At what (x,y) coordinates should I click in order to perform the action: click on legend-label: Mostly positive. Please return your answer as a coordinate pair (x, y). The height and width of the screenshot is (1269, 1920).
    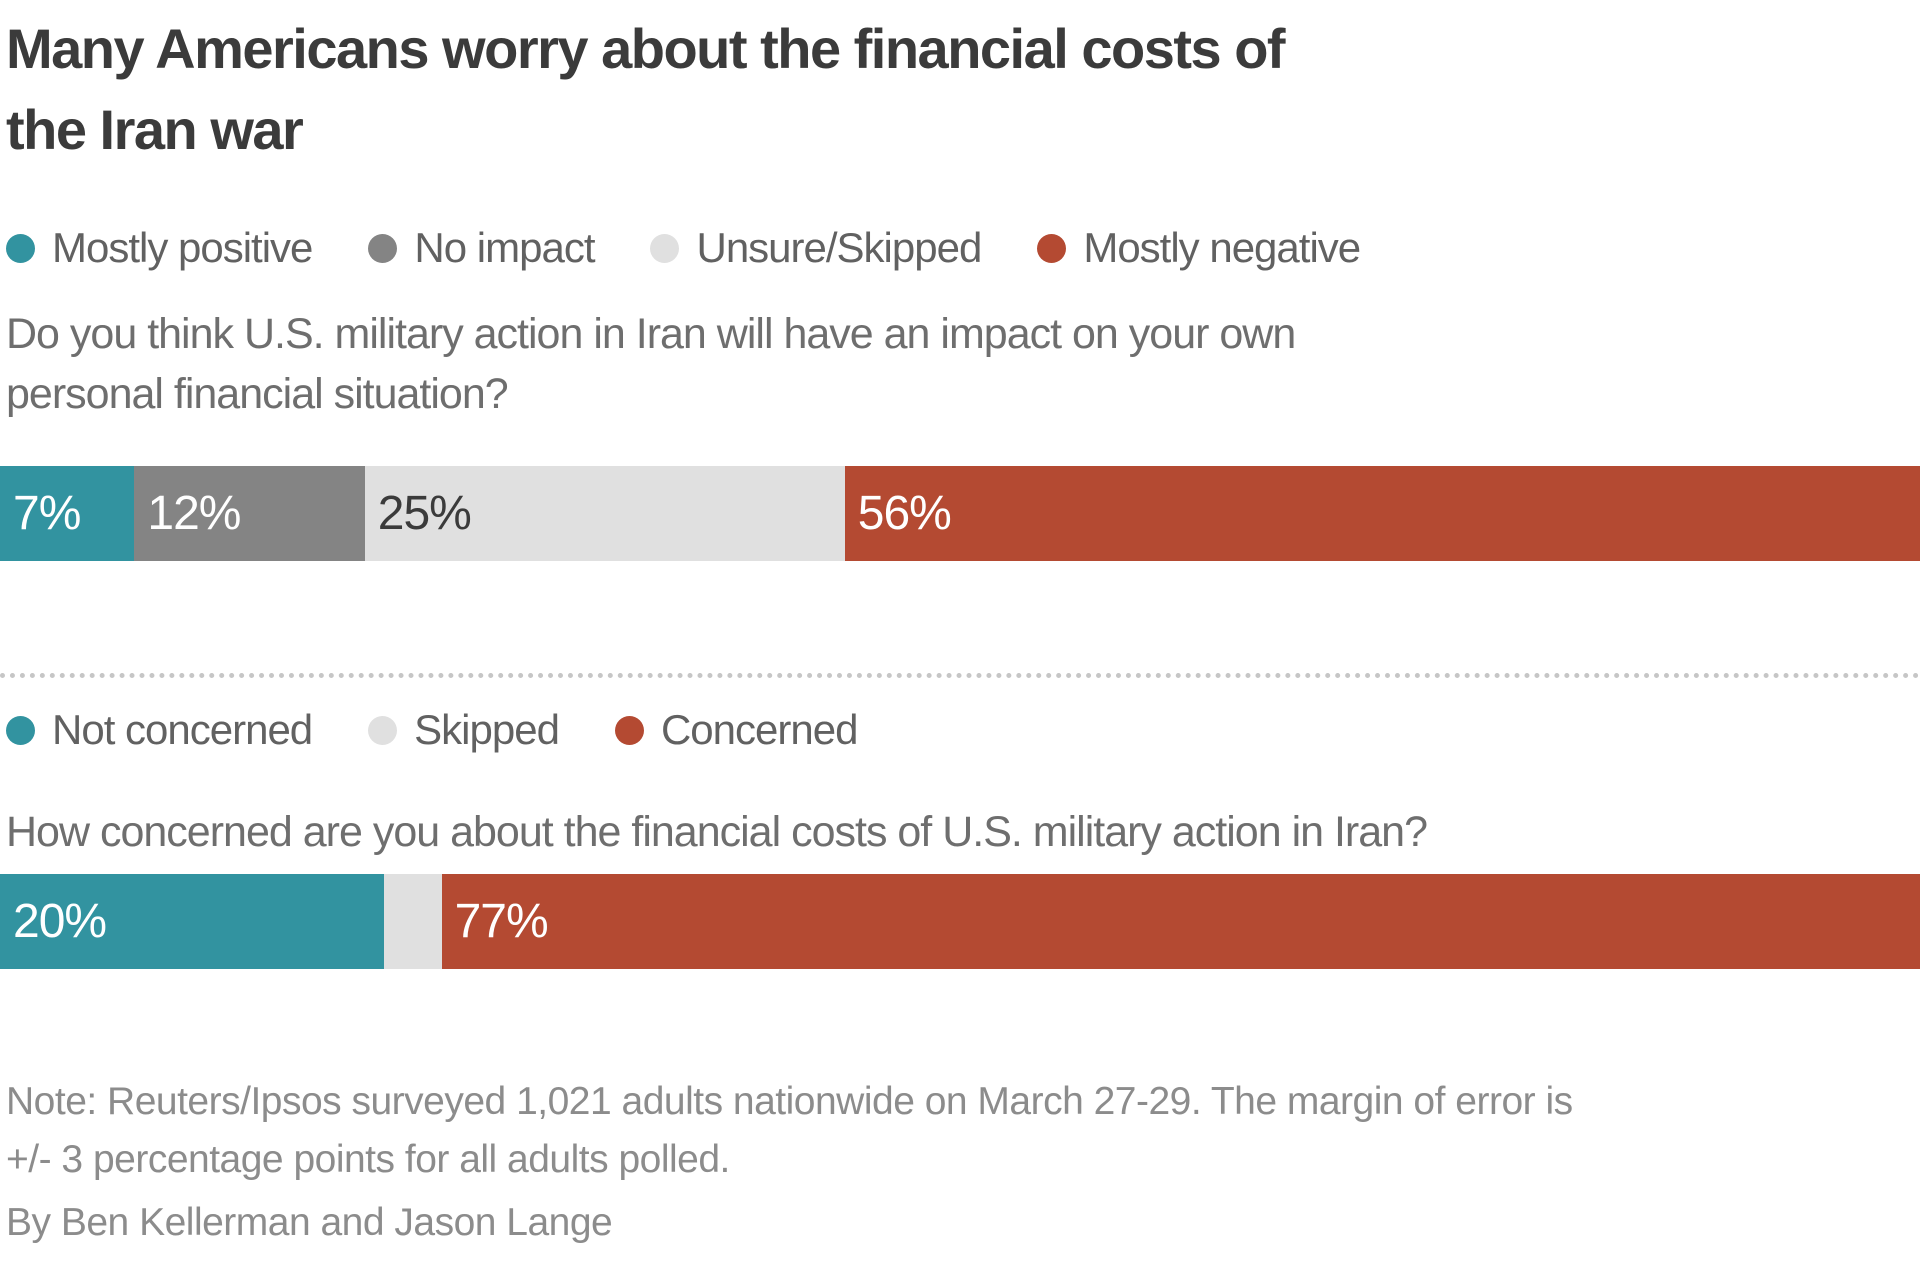
    Looking at the image, I should click on (182, 247).